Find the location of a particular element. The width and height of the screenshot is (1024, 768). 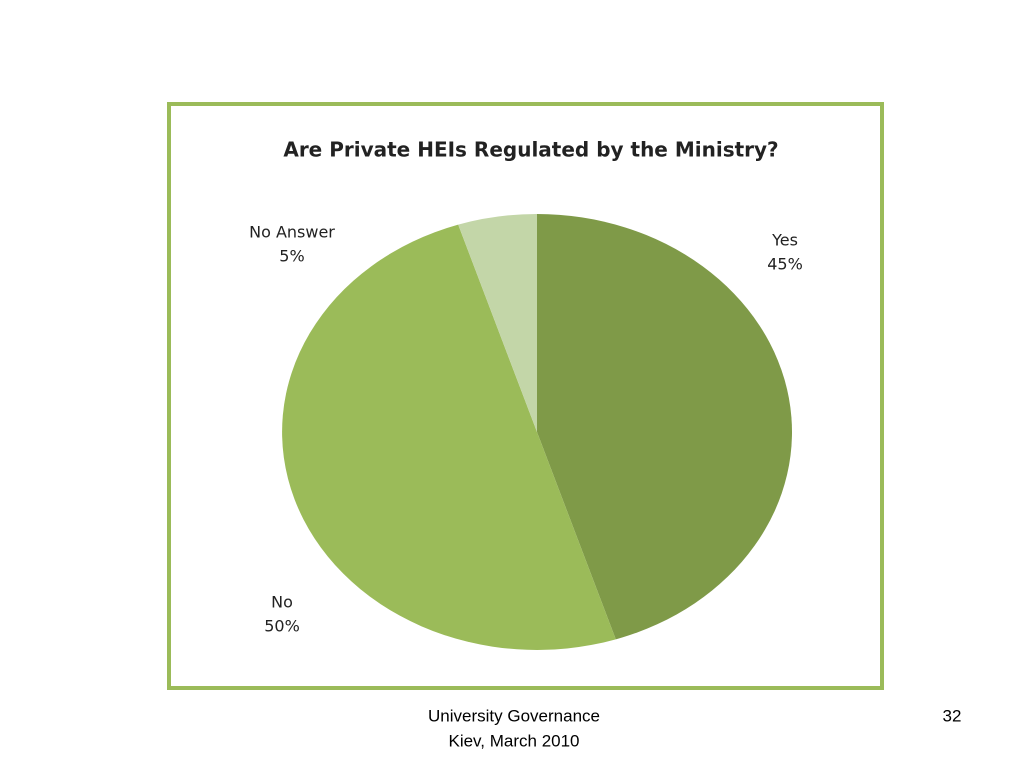

slice-value-label: 50% is located at coordinates (282, 626).